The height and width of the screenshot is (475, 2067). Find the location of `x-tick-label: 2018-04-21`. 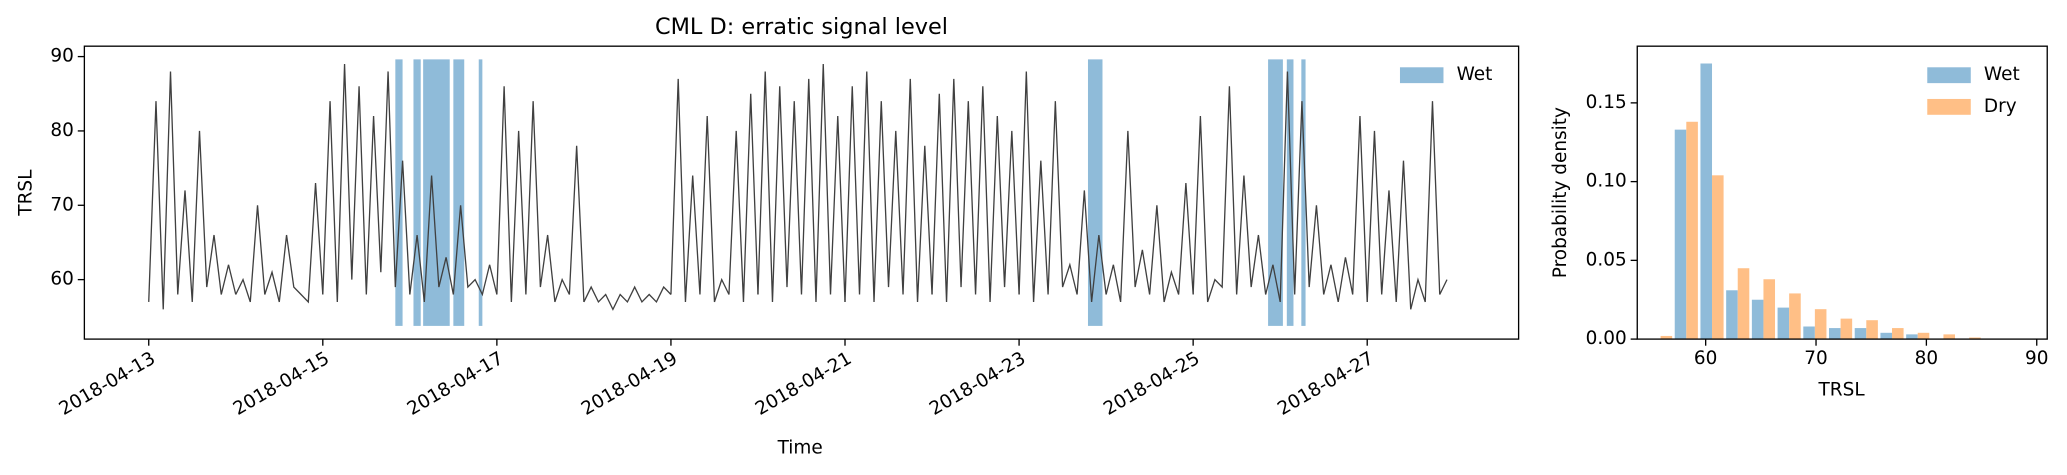

x-tick-label: 2018-04-21 is located at coordinates (803, 384).